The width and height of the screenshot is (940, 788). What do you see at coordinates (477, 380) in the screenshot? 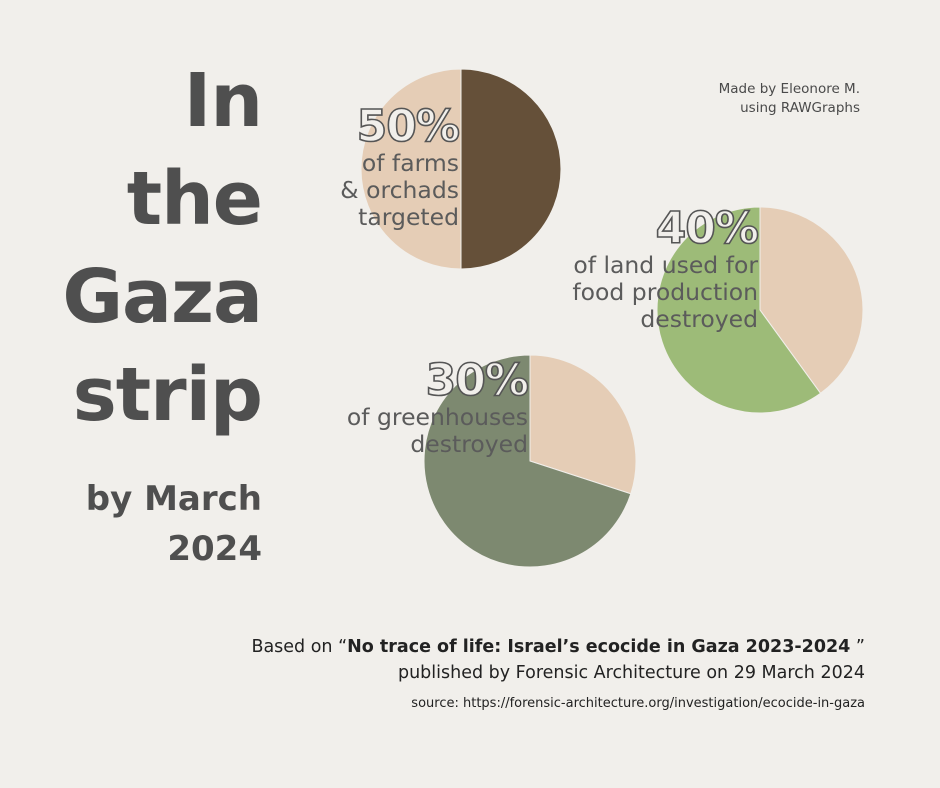
I see `percentage-label: 30%` at bounding box center [477, 380].